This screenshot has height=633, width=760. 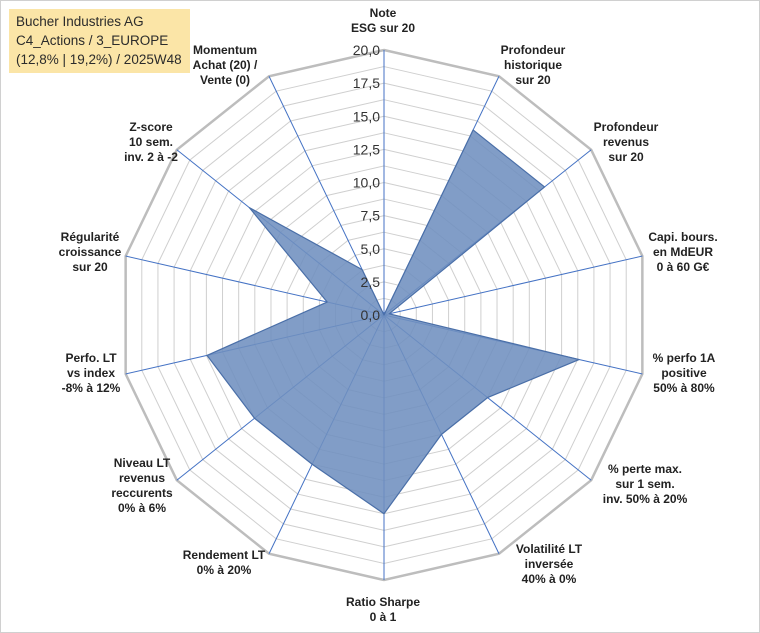 I want to click on category-label-line: Capi. bours., so click(x=682, y=237).